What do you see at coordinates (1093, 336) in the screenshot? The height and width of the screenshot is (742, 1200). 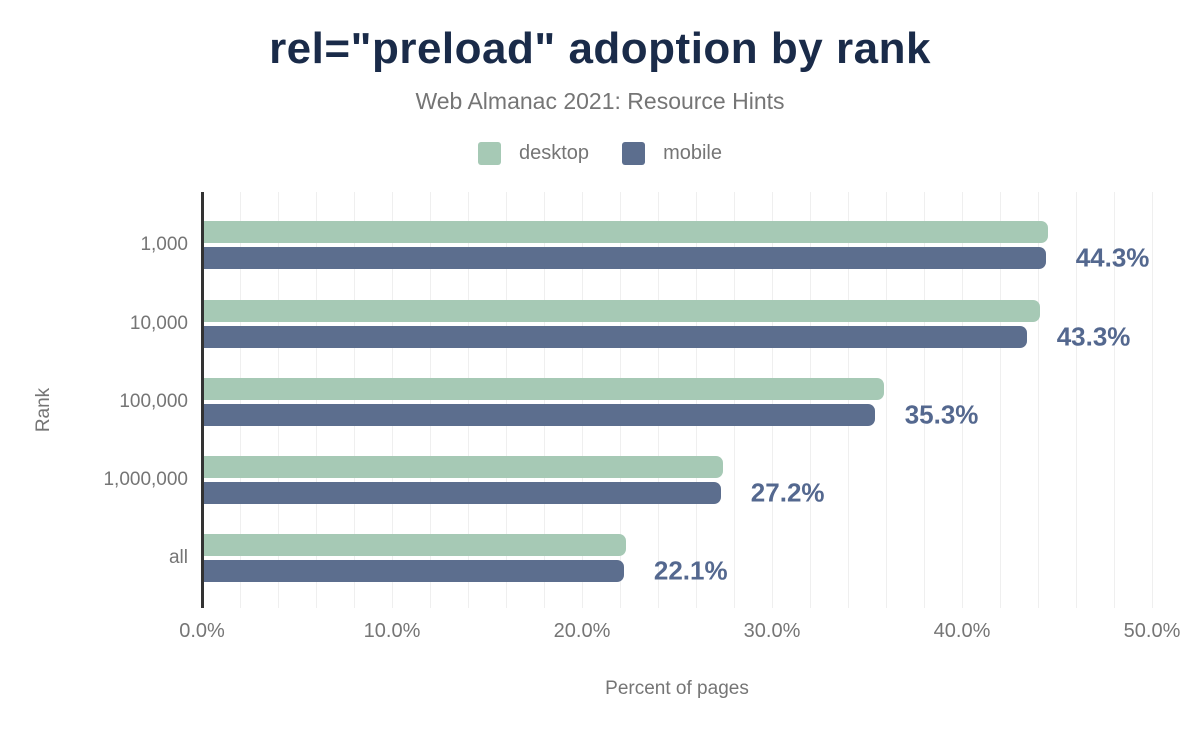 I see `value-label: 43.3%` at bounding box center [1093, 336].